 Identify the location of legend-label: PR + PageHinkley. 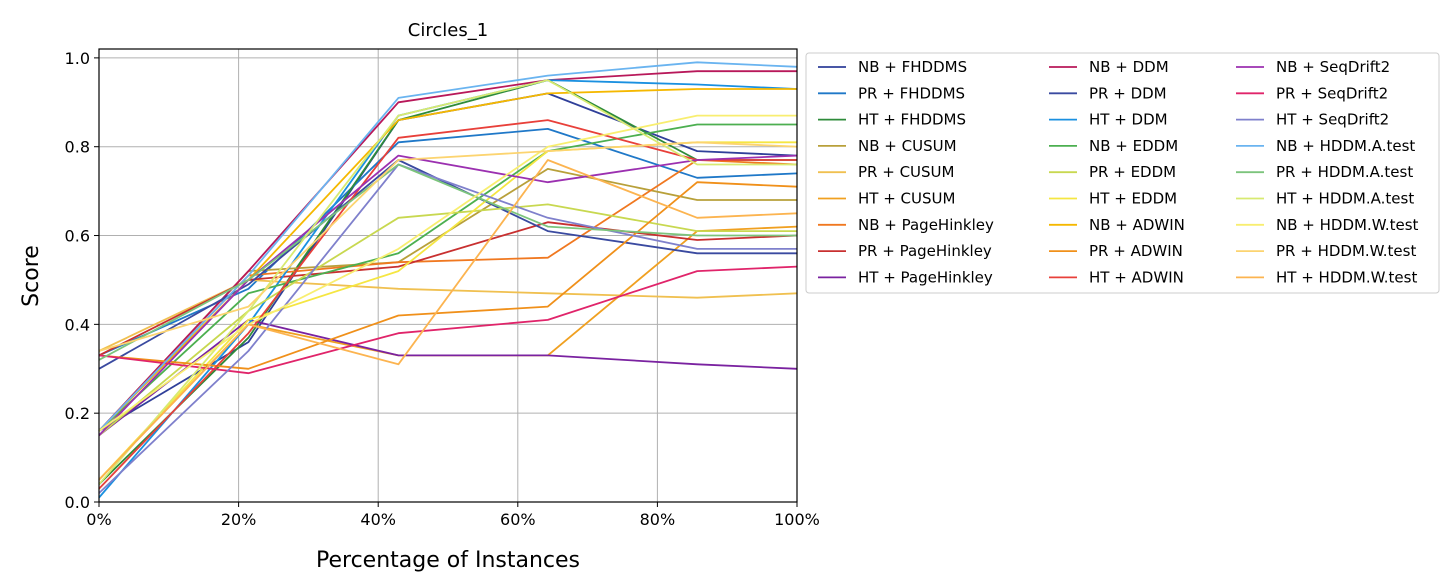
(925, 251).